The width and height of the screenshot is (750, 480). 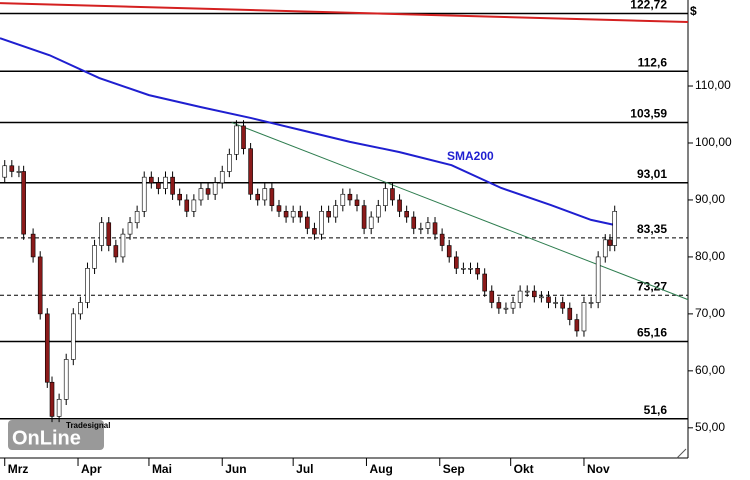 What do you see at coordinates (46, 438) in the screenshot?
I see `logo-name: OnLine` at bounding box center [46, 438].